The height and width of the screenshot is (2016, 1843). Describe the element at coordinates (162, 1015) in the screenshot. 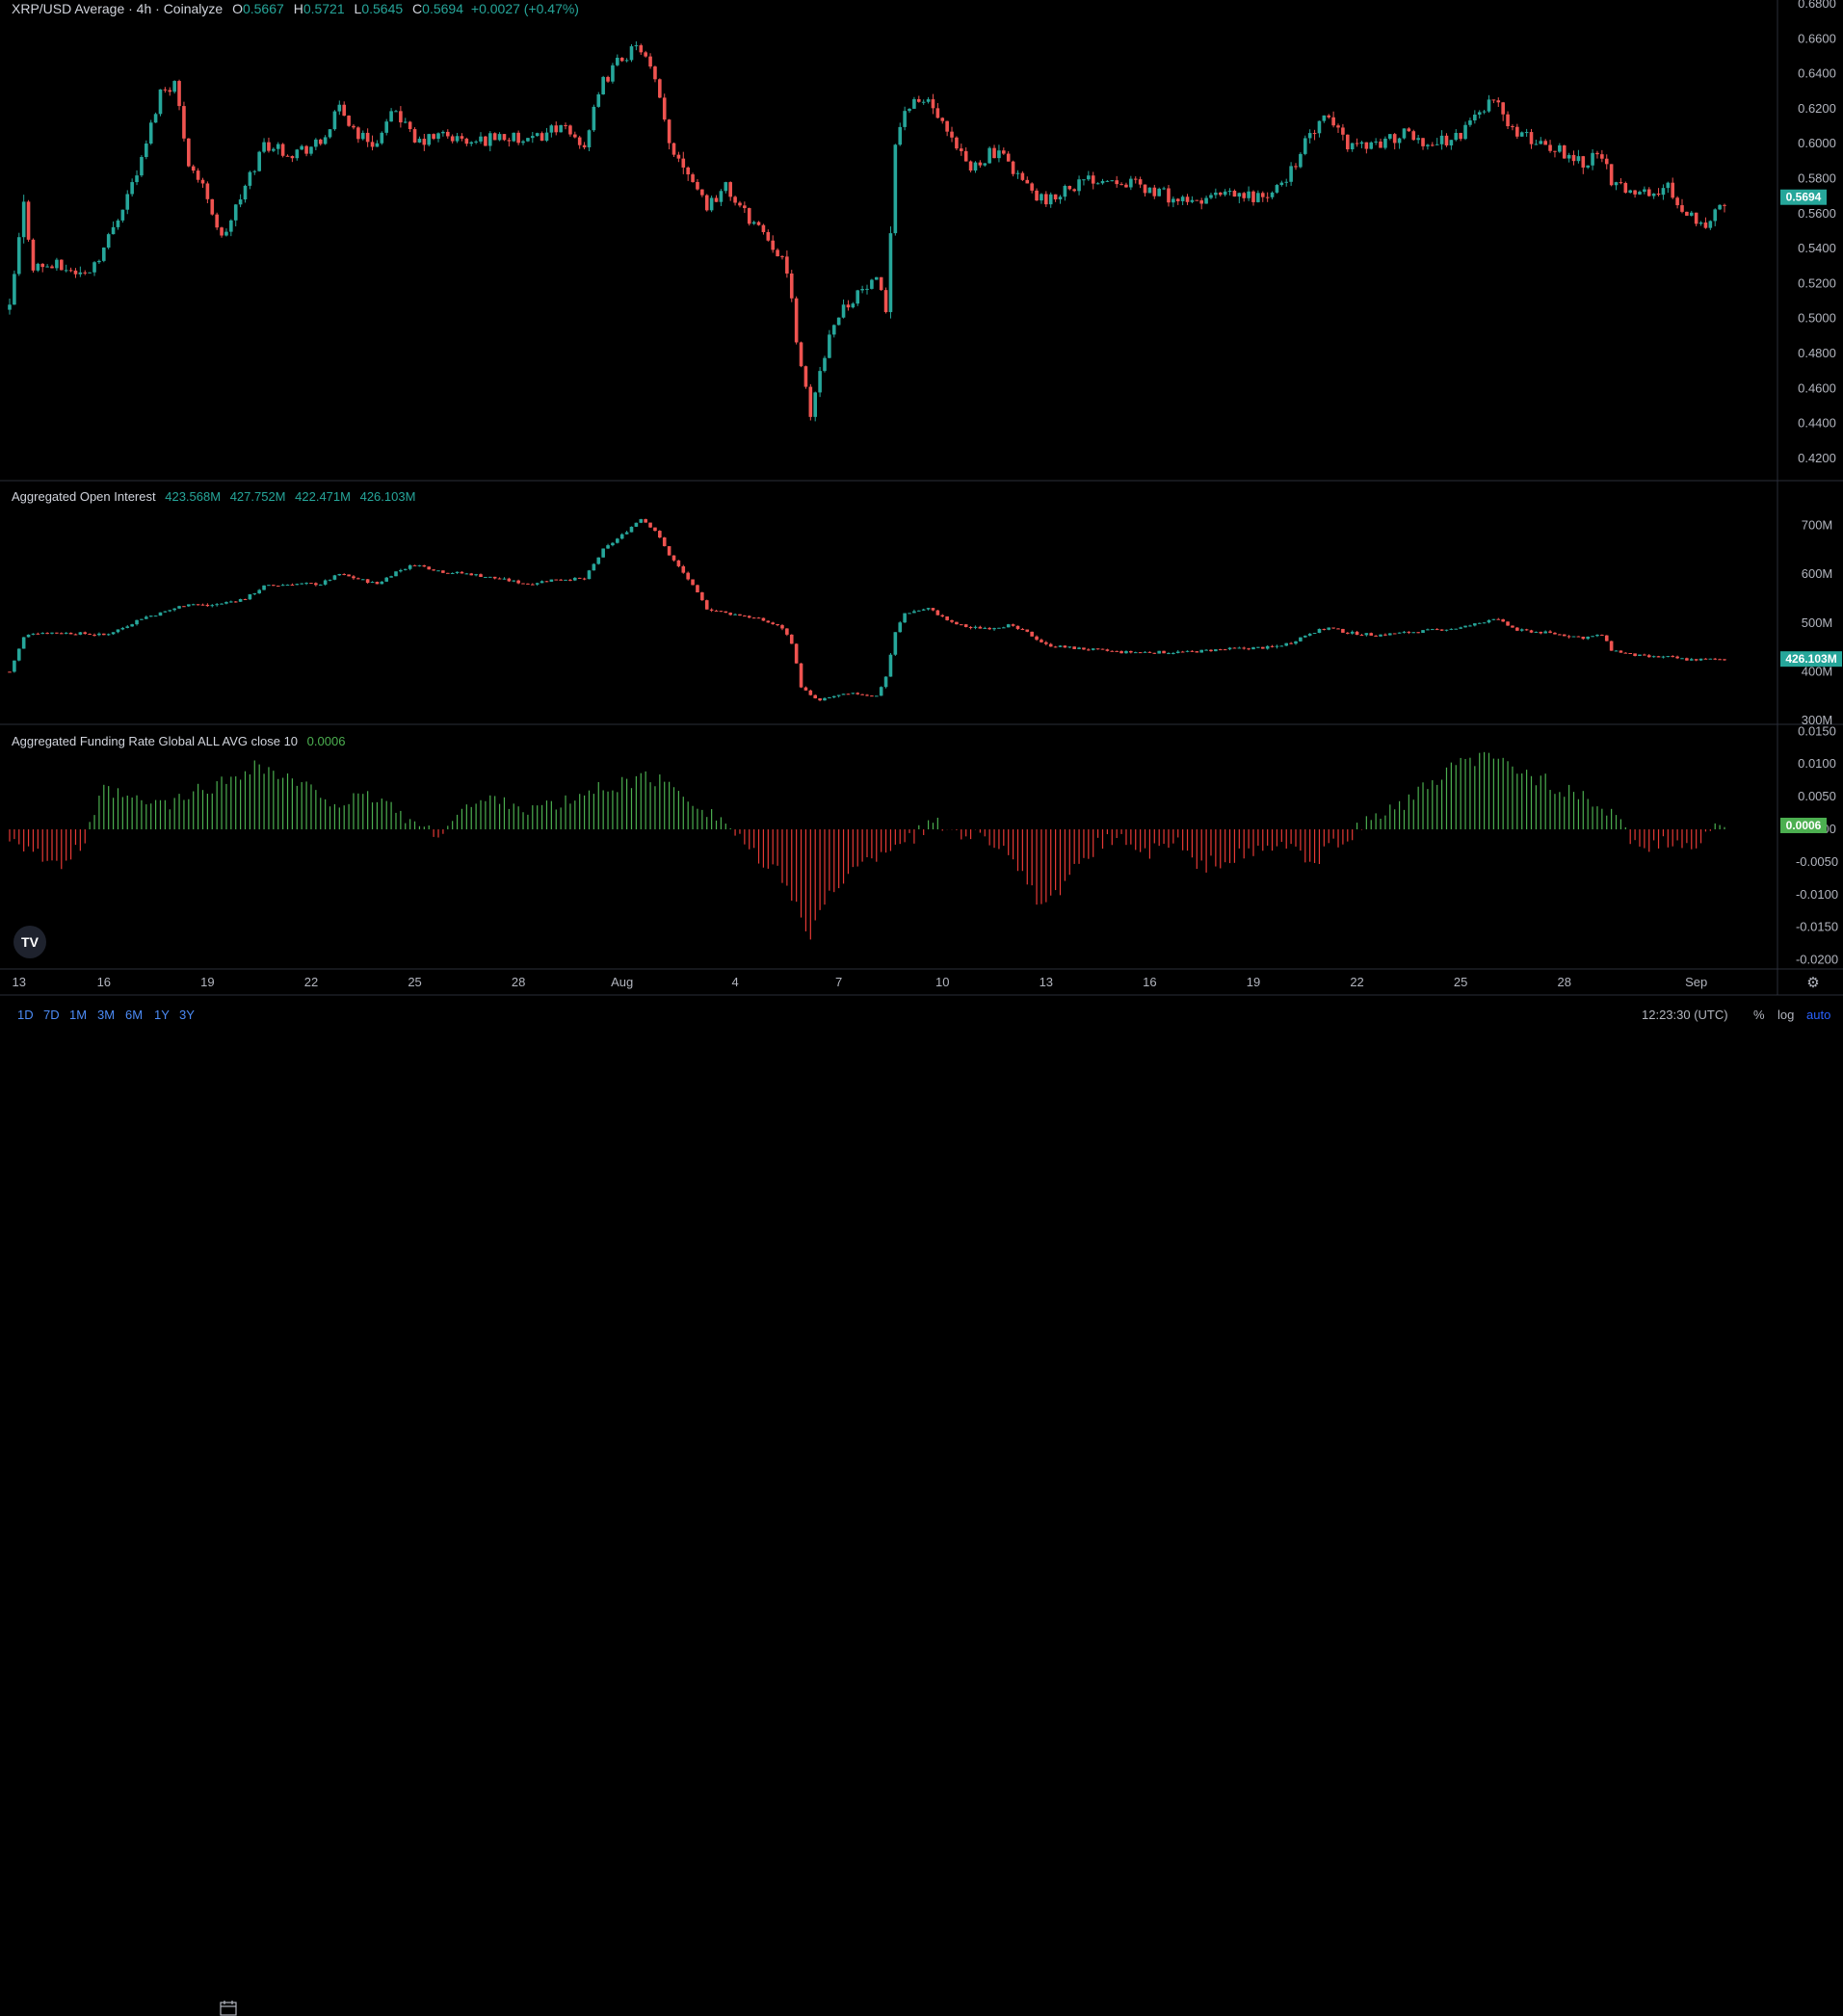

I see `range-1y: 1Y` at that location.